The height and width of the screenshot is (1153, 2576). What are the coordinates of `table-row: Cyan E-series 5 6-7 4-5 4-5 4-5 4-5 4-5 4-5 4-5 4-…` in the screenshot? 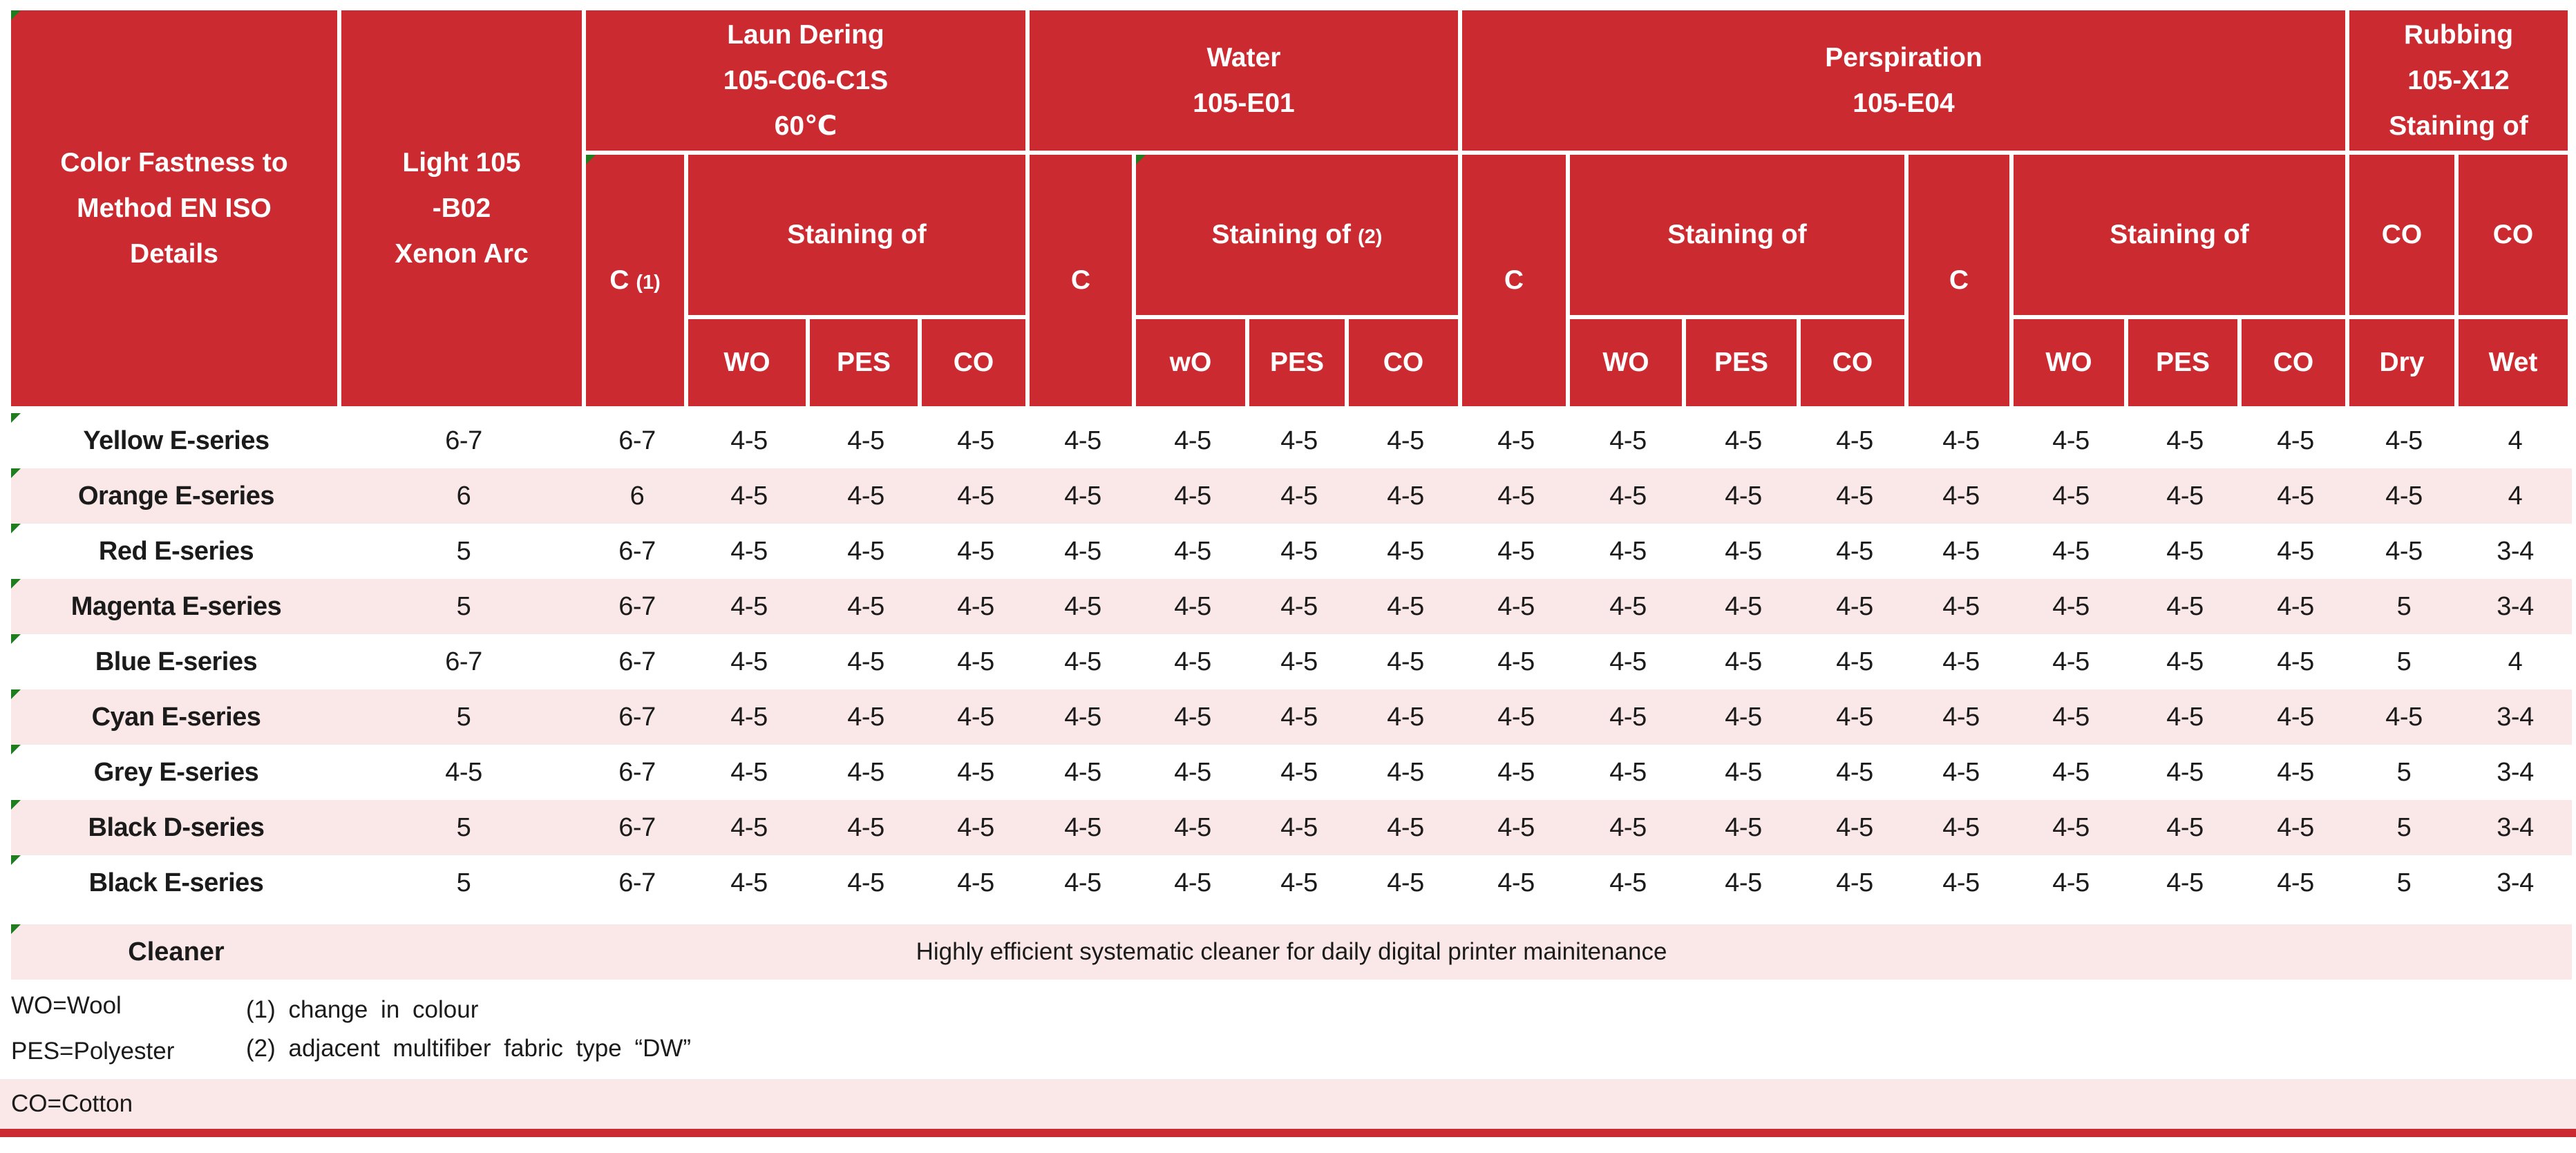 It's located at (1291, 717).